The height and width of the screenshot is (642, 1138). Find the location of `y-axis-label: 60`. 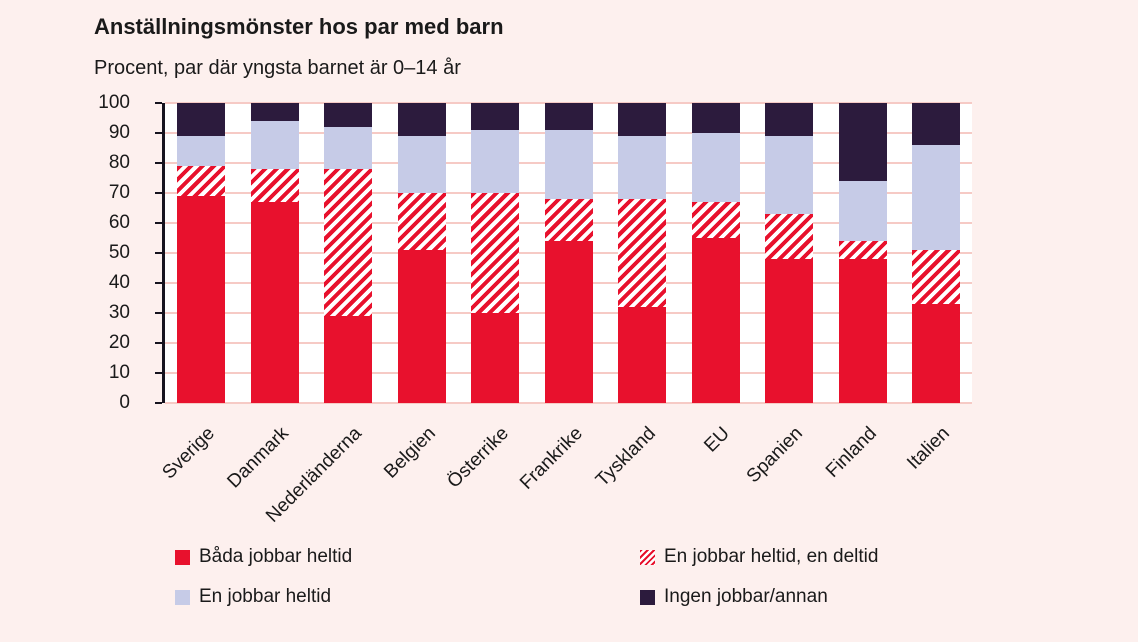

y-axis-label: 60 is located at coordinates (119, 222).